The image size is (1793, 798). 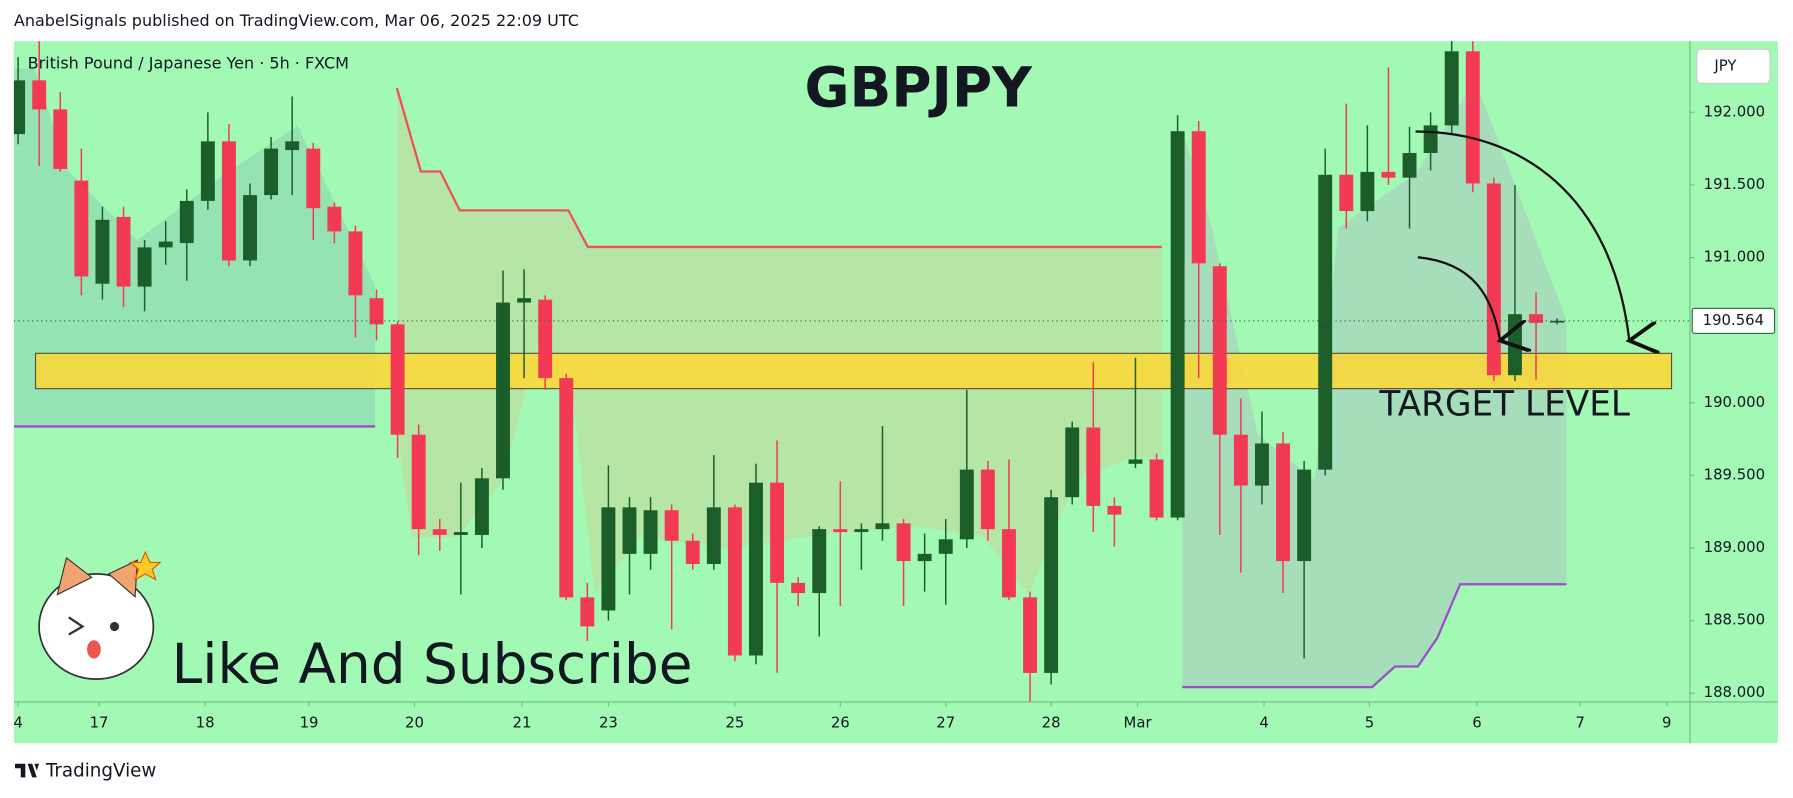 What do you see at coordinates (1734, 111) in the screenshot?
I see `y-tick-label: 192.000` at bounding box center [1734, 111].